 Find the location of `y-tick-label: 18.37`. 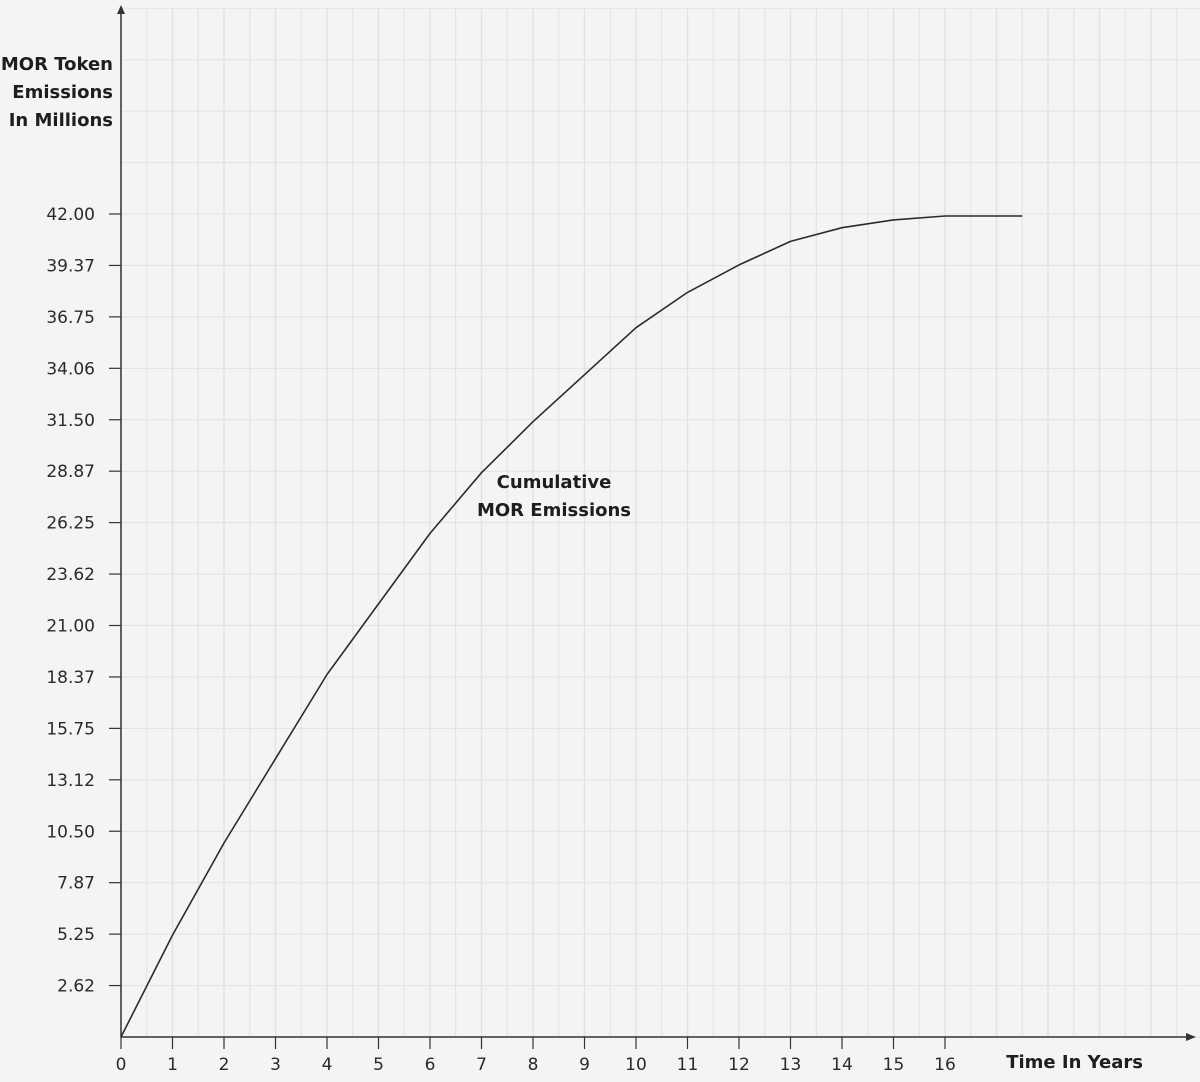

y-tick-label: 18.37 is located at coordinates (70, 678).